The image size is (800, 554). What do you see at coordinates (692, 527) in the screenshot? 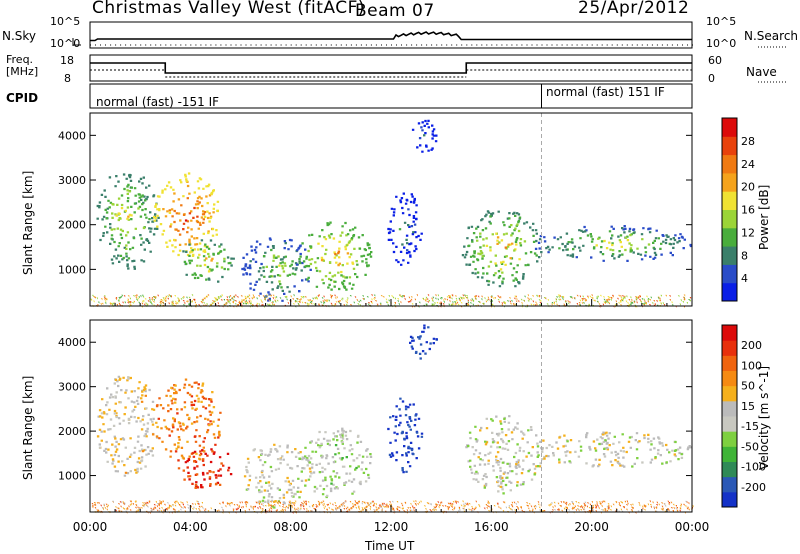
I see `xtick-label-6: 00:00` at bounding box center [692, 527].